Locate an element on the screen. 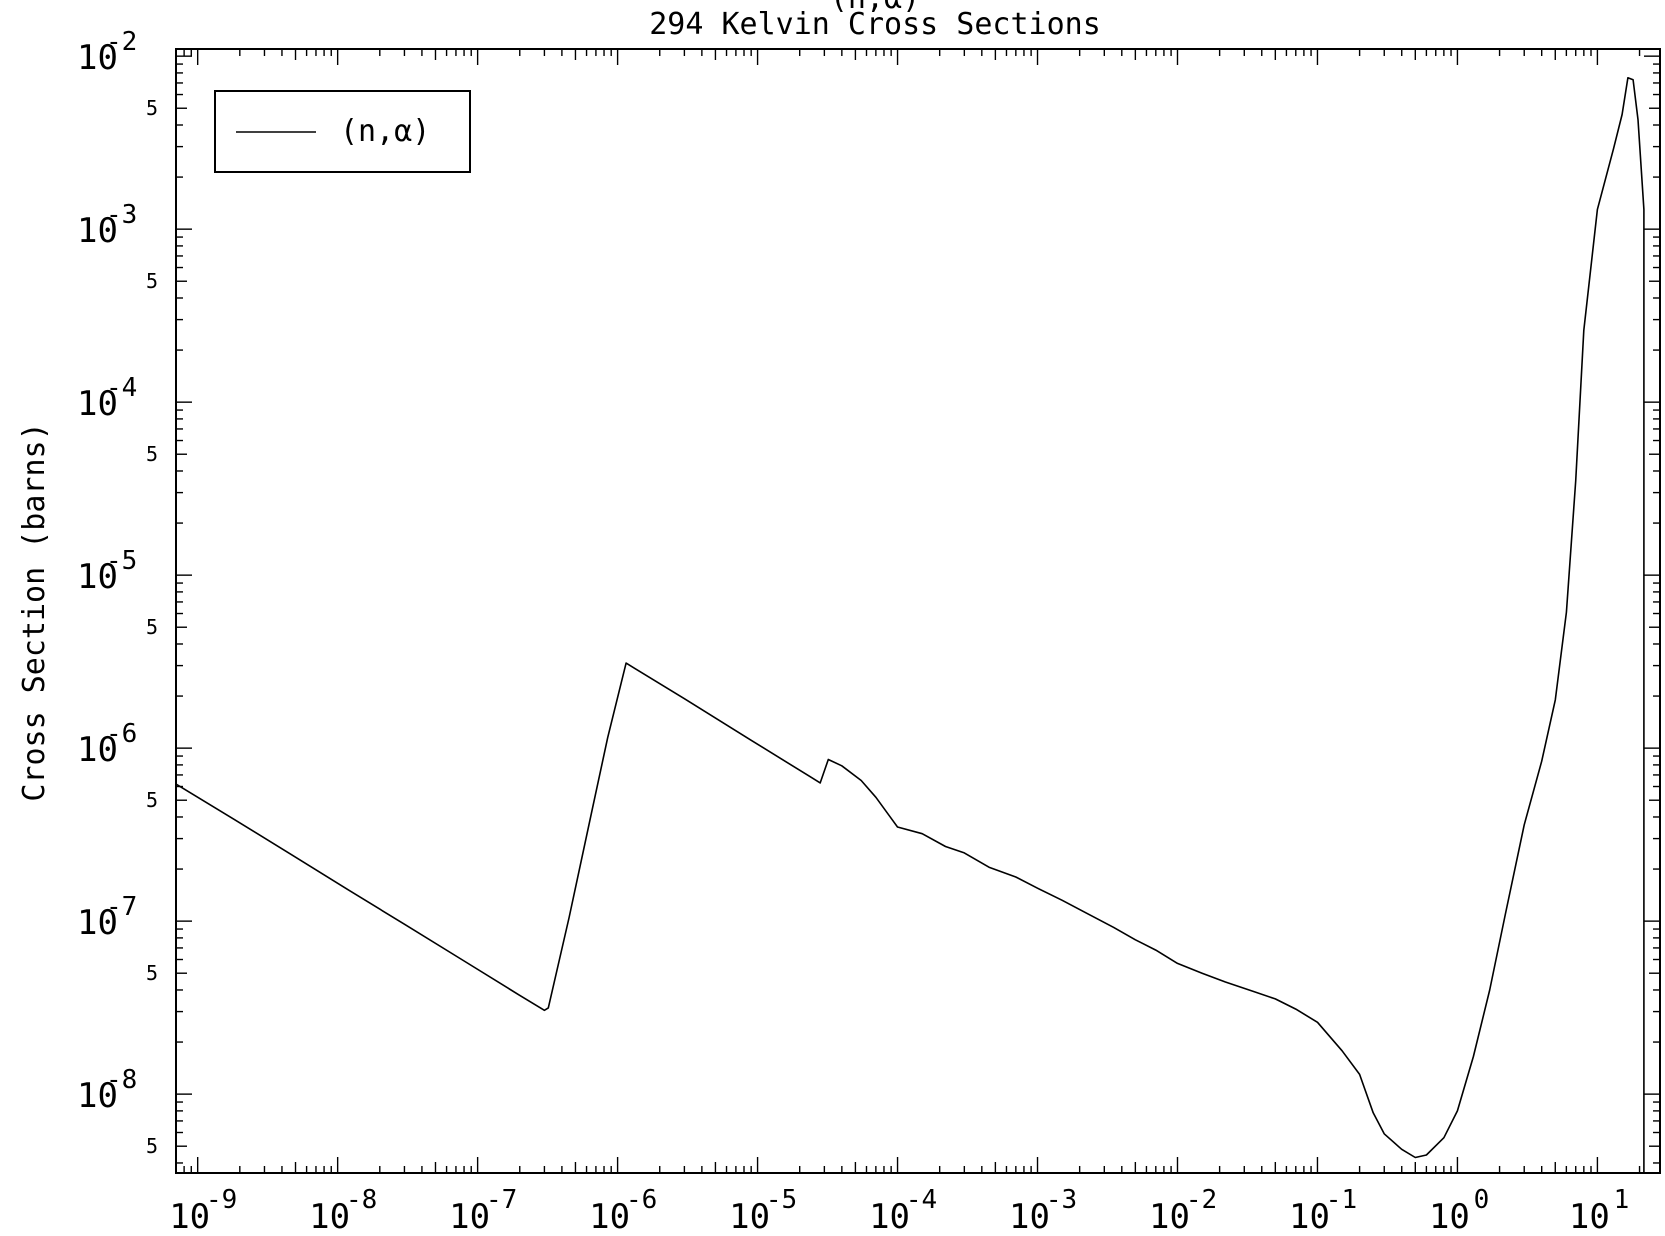 Image resolution: width=1665 pixels, height=1236 pixels. x-tick-exponent: -2 is located at coordinates (1201, 1200).